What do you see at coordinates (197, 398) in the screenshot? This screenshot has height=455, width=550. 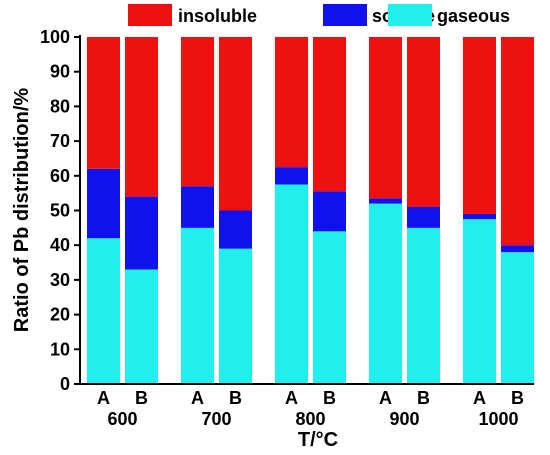 I see `x-sub-label-700-A: A` at bounding box center [197, 398].